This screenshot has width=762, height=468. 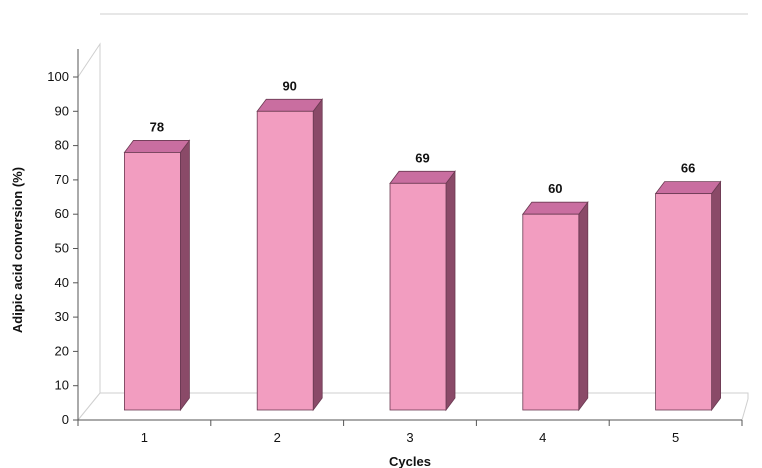 What do you see at coordinates (62, 385) in the screenshot?
I see `y-tick-label: 10` at bounding box center [62, 385].